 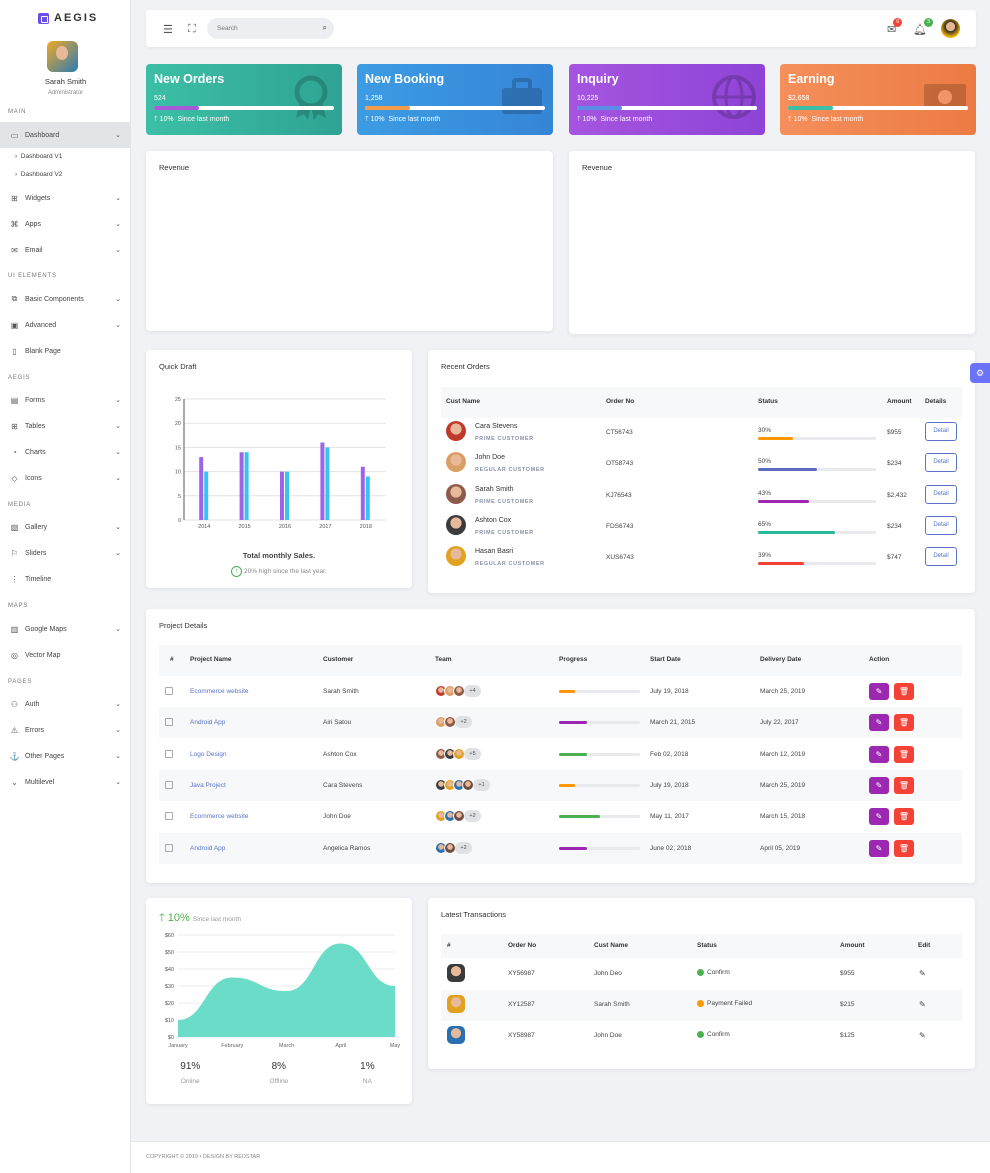 I want to click on col-status: Status, so click(x=768, y=401).